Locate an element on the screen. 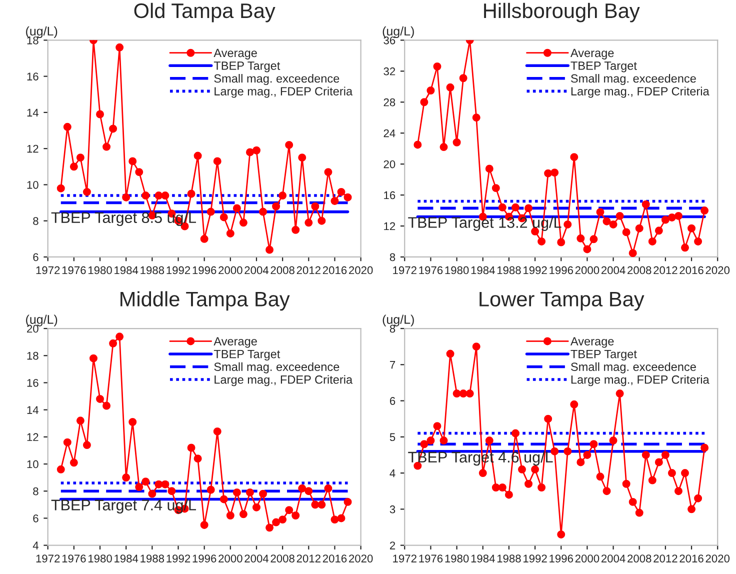 The height and width of the screenshot is (574, 736). y-tick-label: 8 is located at coordinates (35, 221).